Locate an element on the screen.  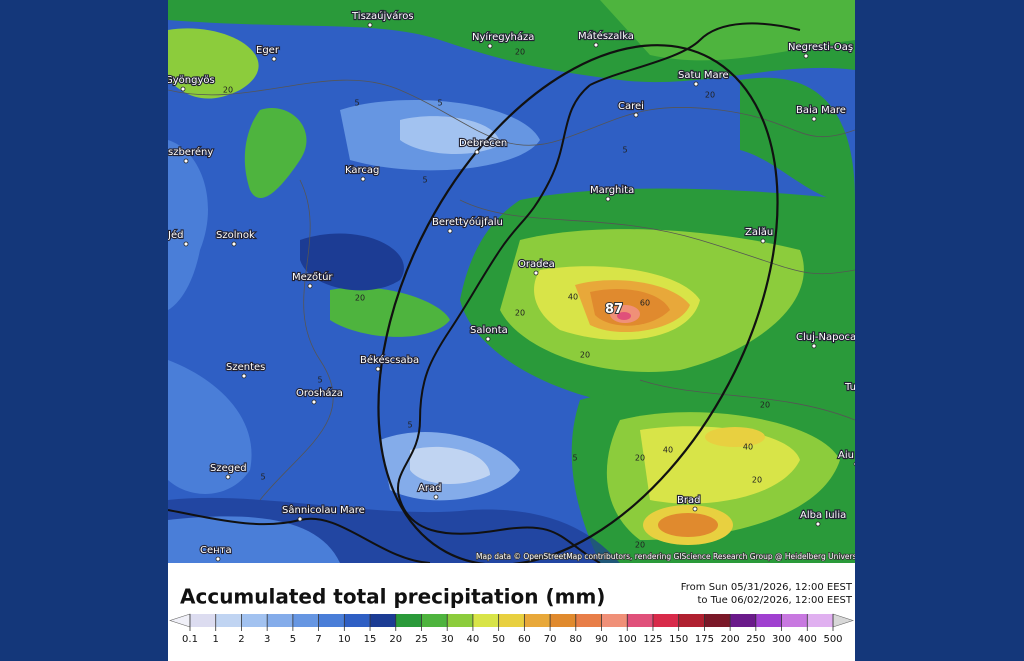
city-label: Szolnok is located at coordinates (235, 235).